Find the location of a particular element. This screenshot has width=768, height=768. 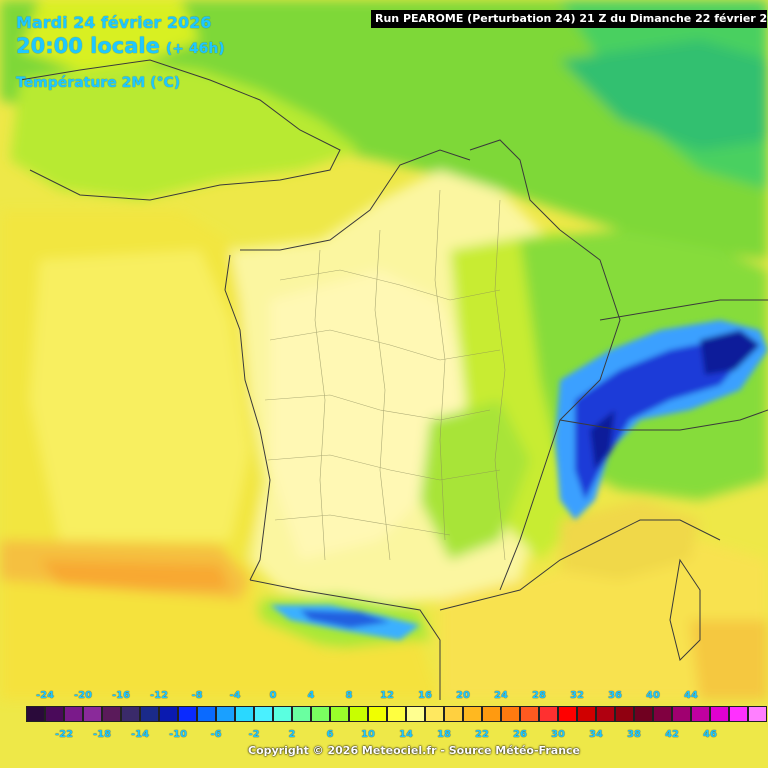

legend-tick-top: 0 is located at coordinates (273, 695).